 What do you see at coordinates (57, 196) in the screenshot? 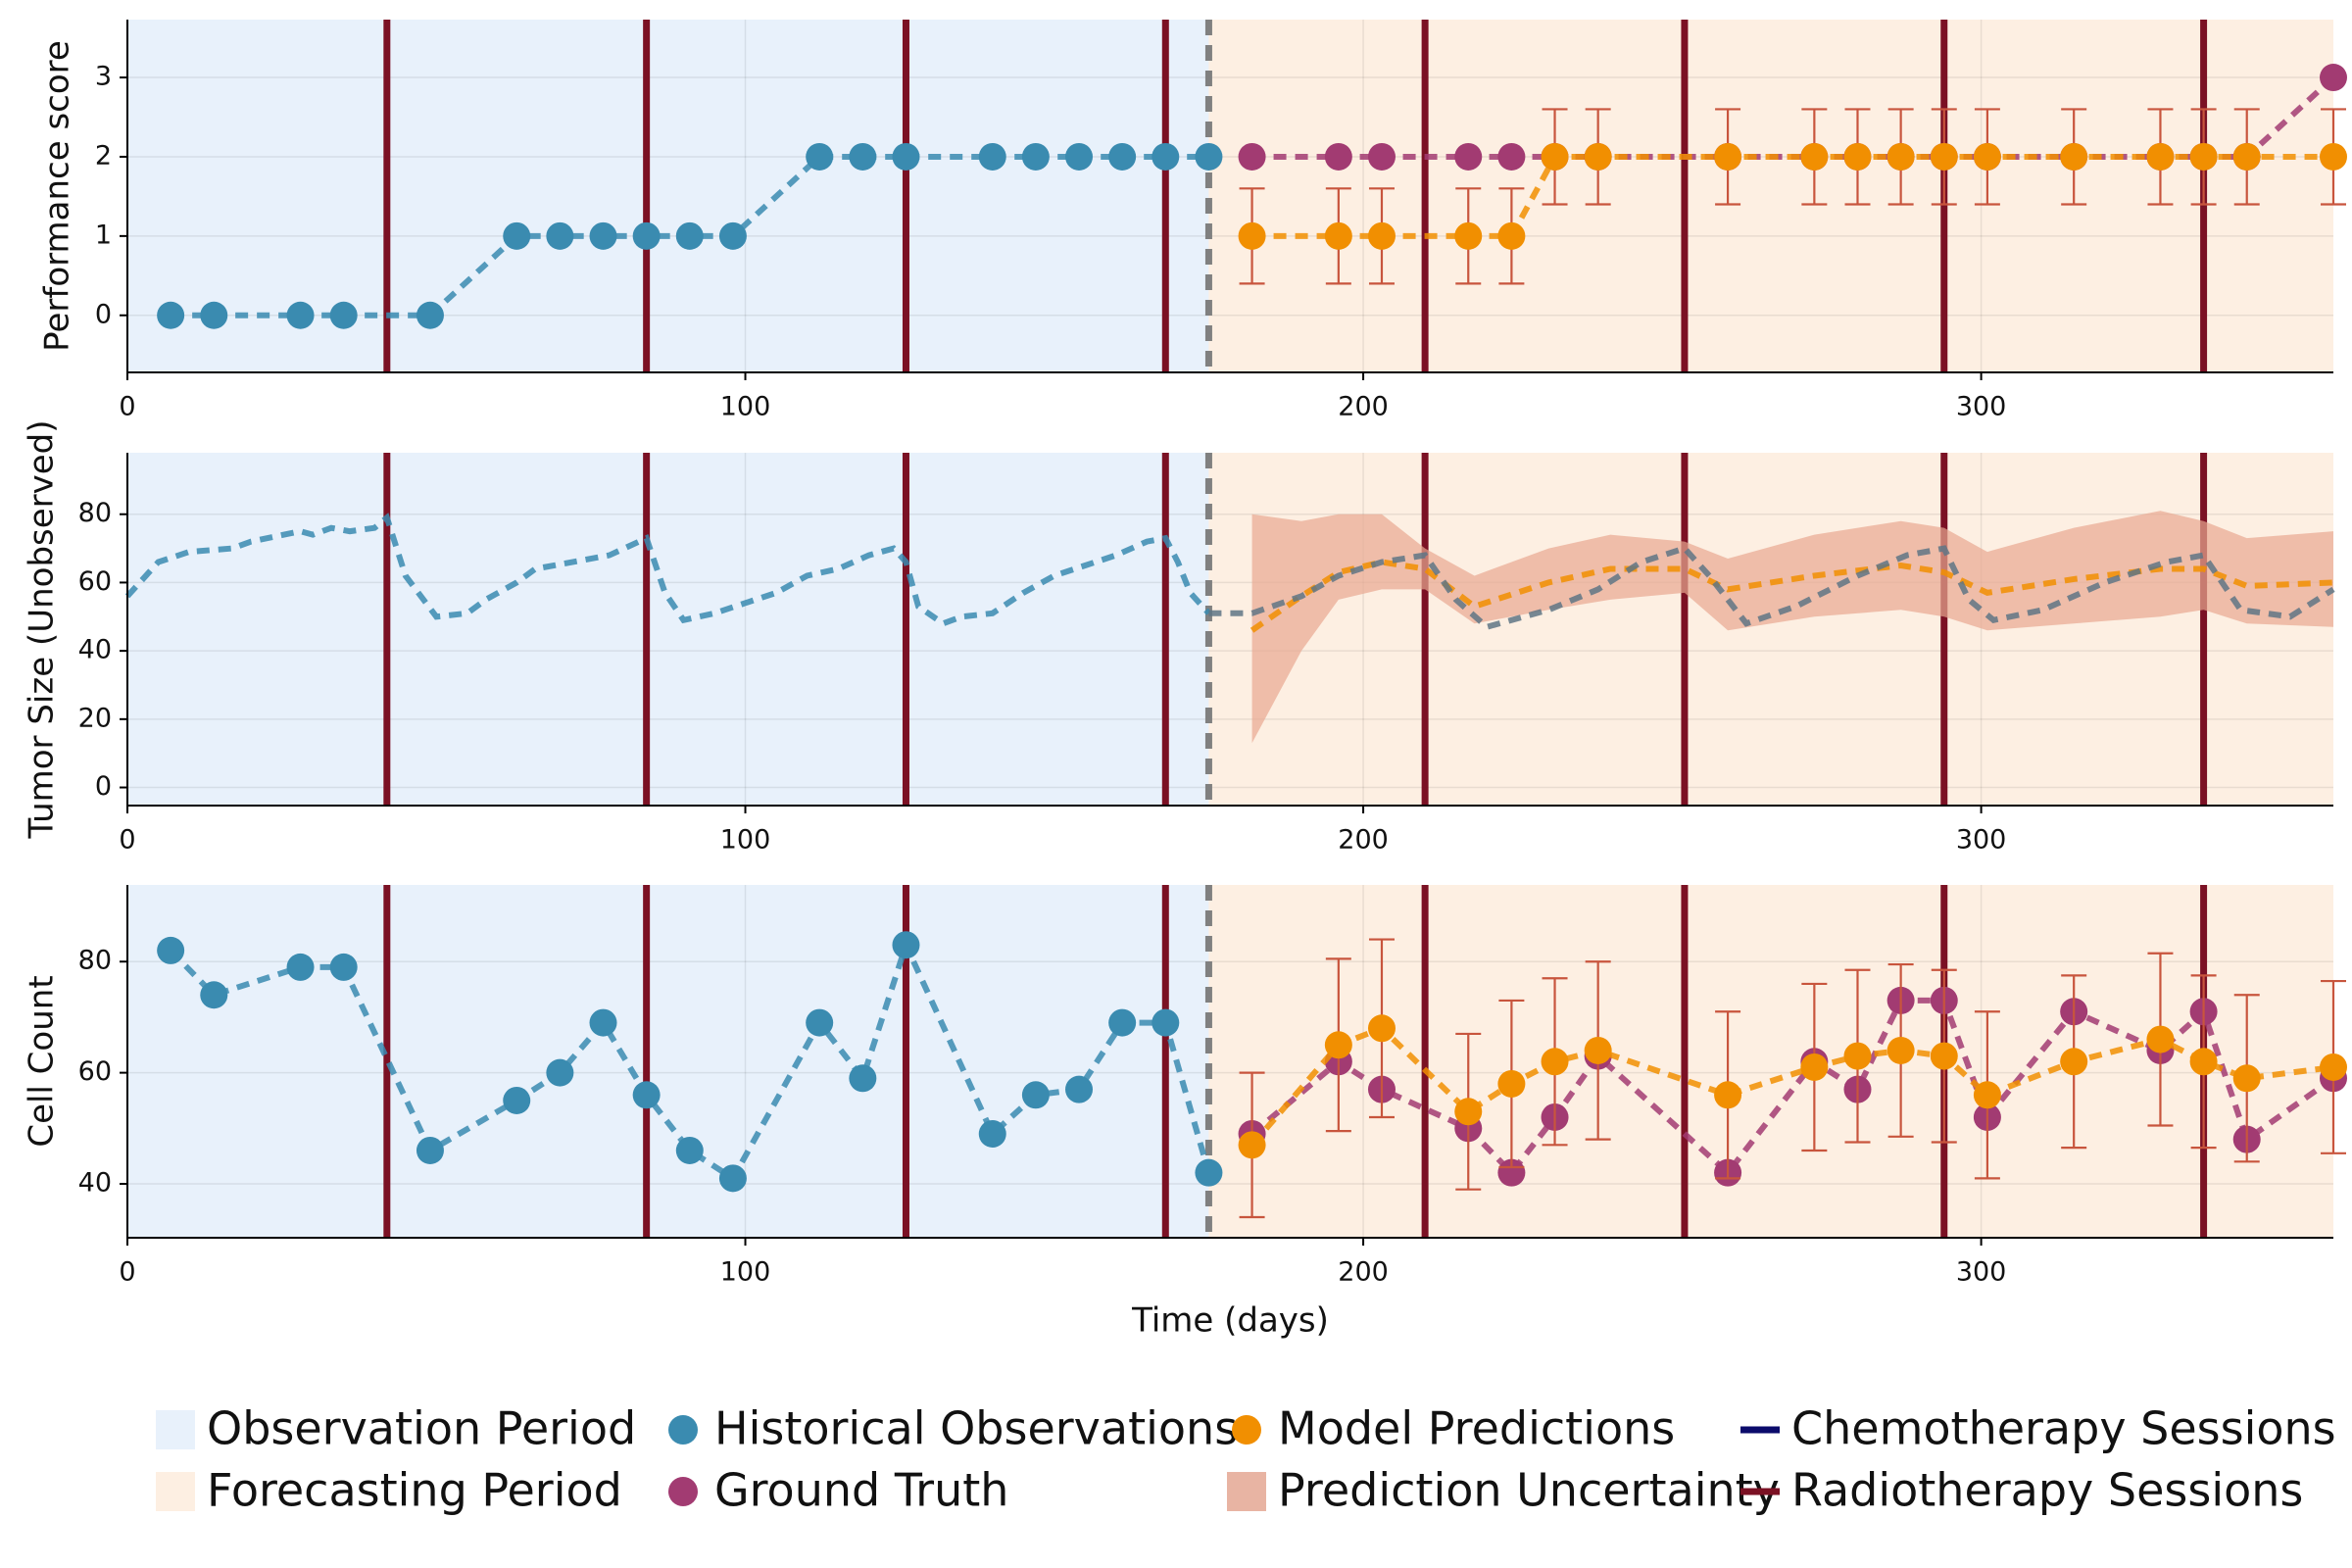
I see `y-axis-label: Performance score` at bounding box center [57, 196].